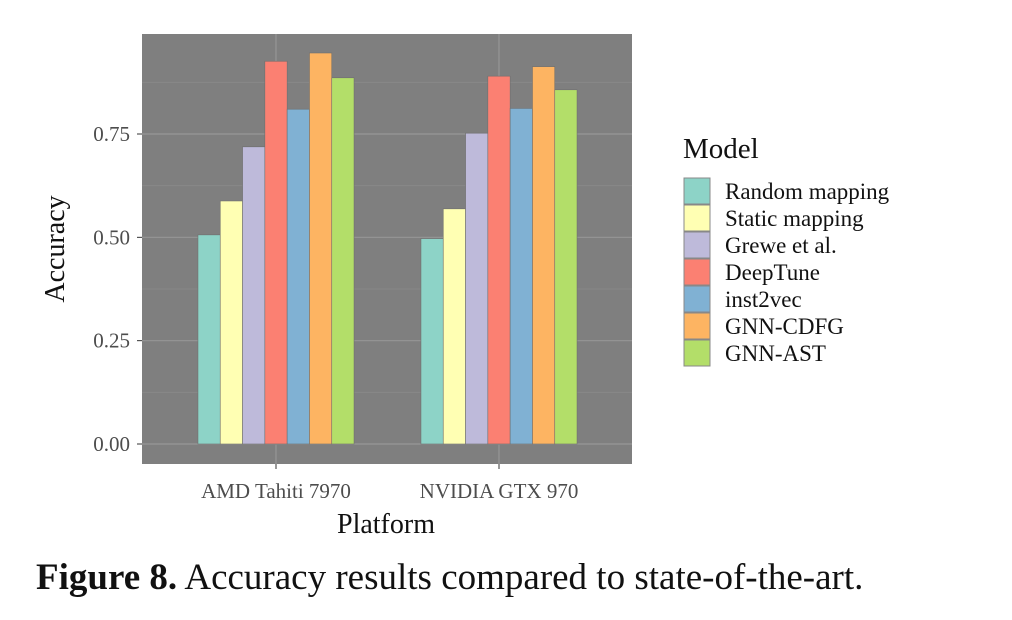  Describe the element at coordinates (697, 299) in the screenshot. I see `legend-key-inst2vec` at that location.